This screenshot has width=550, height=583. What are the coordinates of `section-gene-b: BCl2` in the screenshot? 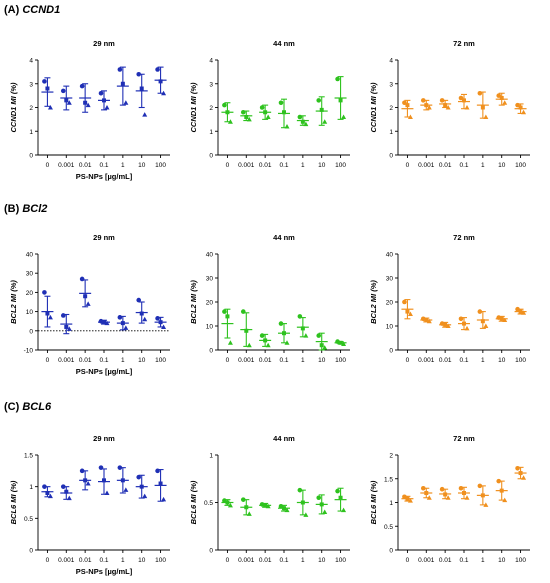 It's located at (35, 209).